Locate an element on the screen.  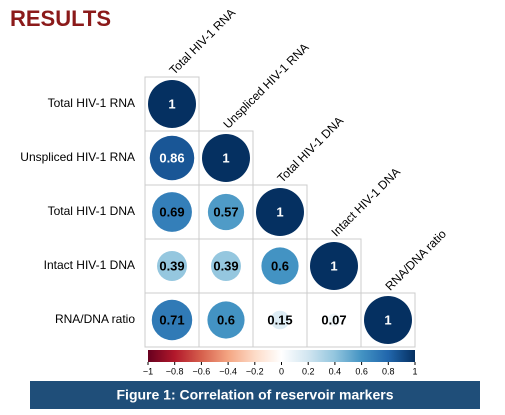
page-title: RESULTS is located at coordinates (60, 18).